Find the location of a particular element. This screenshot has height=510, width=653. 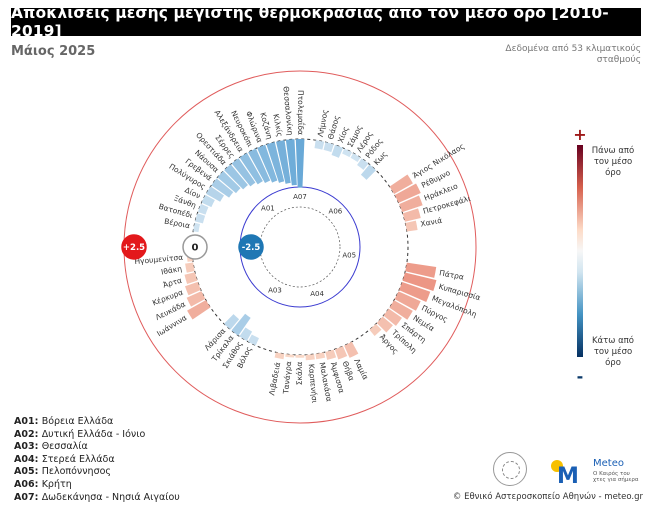

colorbar-plus: + is located at coordinates (579, 134).